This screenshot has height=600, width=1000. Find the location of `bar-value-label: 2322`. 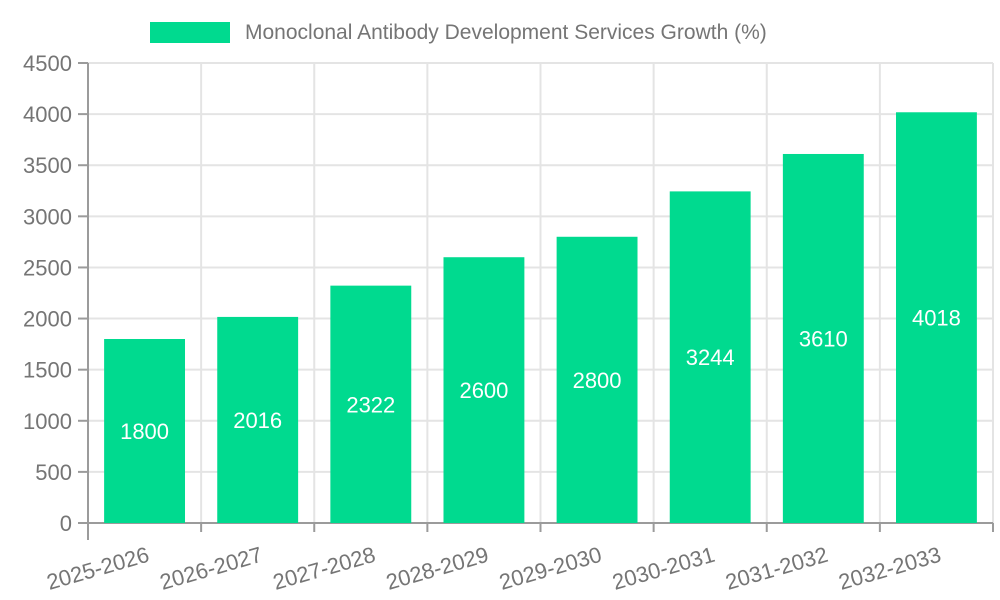

bar-value-label: 2322 is located at coordinates (370, 404).